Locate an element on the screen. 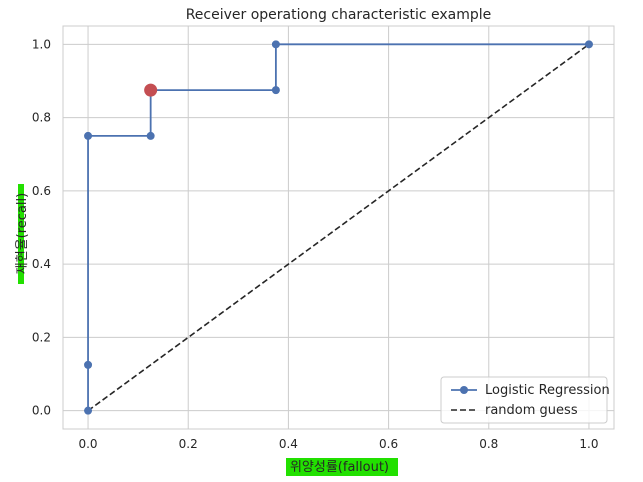  y-axis-label: 재현율(recall) is located at coordinates (22, 233).